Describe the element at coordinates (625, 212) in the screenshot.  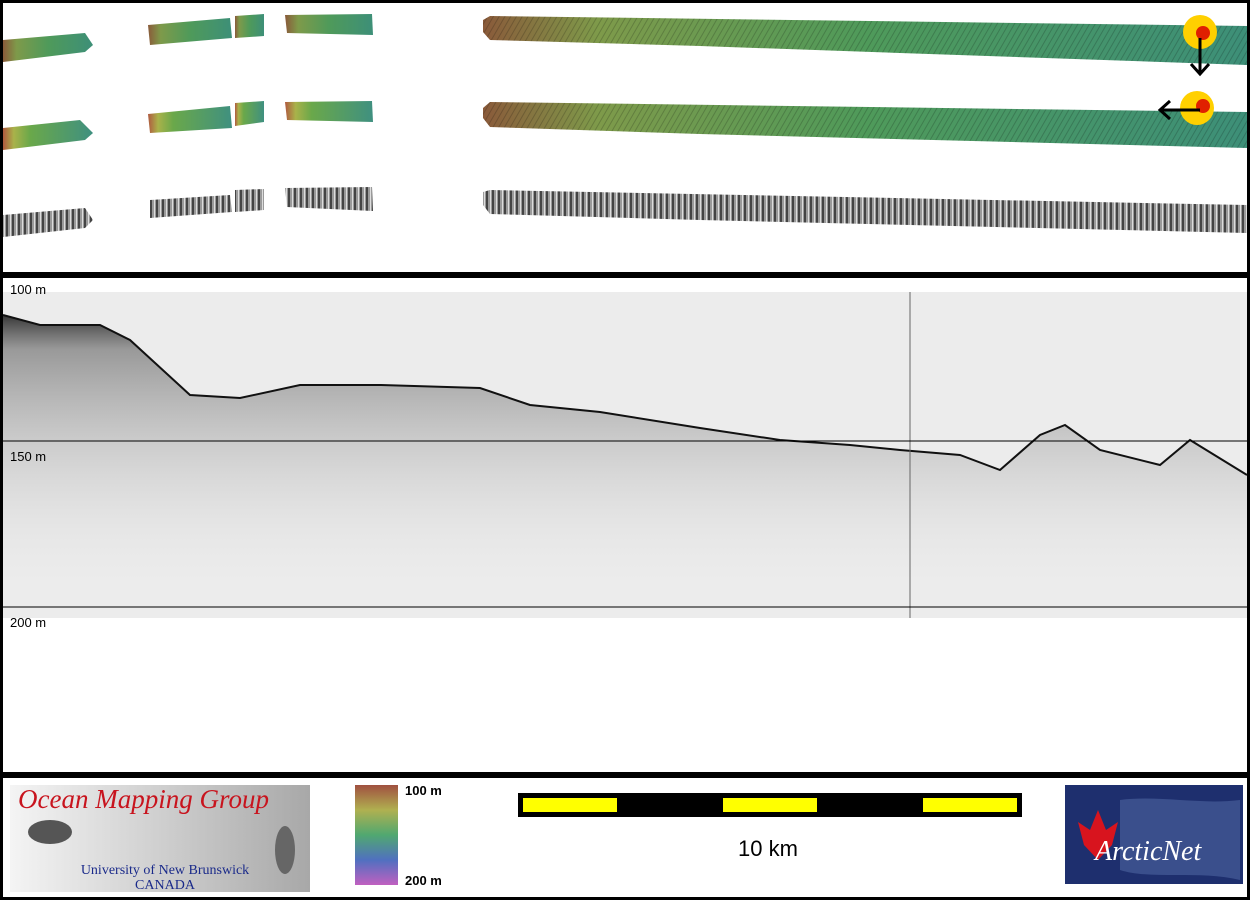
I see `swath-row-backscatter` at that location.